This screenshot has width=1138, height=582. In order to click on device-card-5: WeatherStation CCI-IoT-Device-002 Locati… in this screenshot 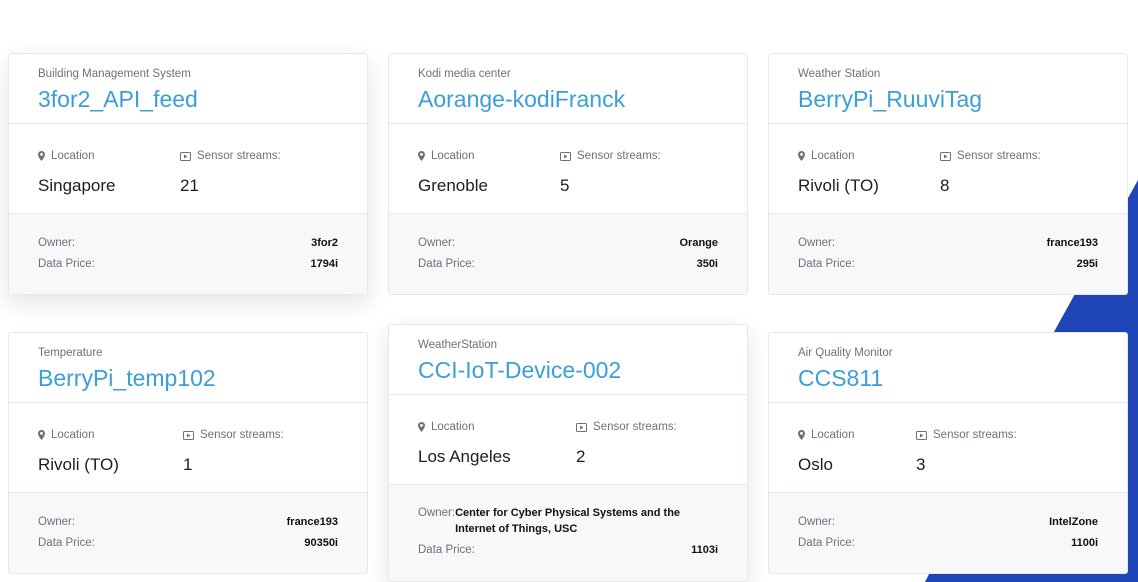, I will do `click(568, 453)`.